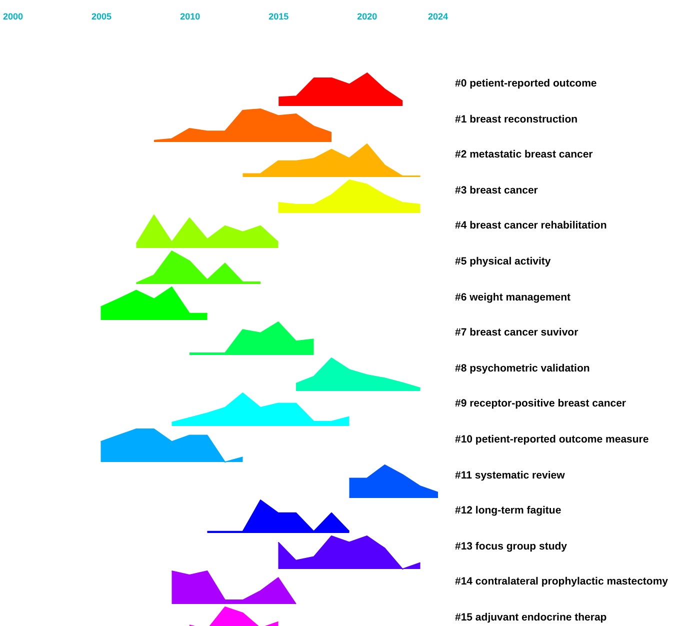 Image resolution: width=678 pixels, height=626 pixels. What do you see at coordinates (524, 154) in the screenshot?
I see `text: #2 metastatic breast cancer` at bounding box center [524, 154].